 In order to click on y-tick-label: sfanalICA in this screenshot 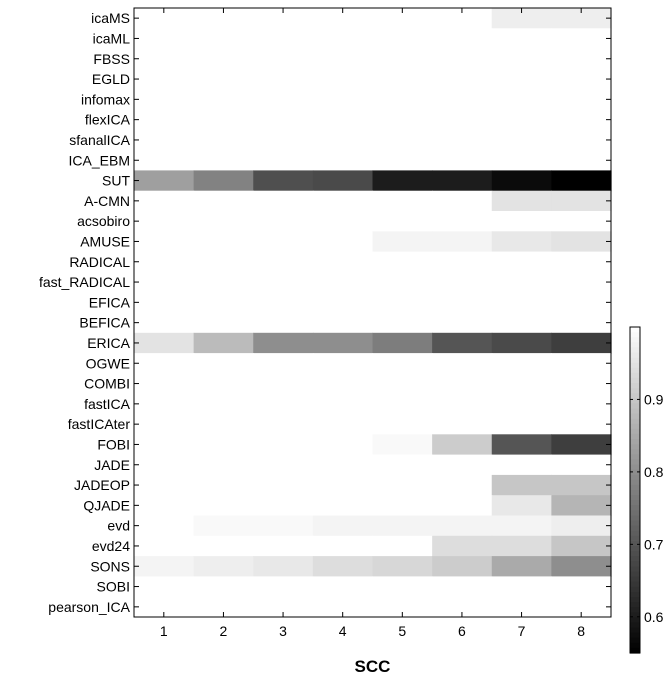, I will do `click(99, 140)`.